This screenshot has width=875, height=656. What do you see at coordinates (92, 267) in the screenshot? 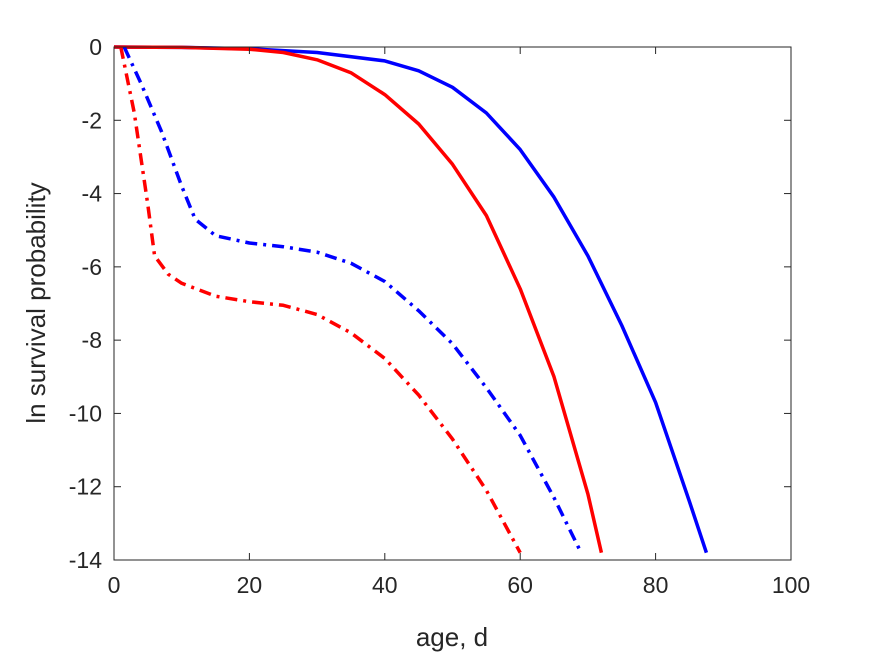
I see `y-tick-label: -6` at bounding box center [92, 267].